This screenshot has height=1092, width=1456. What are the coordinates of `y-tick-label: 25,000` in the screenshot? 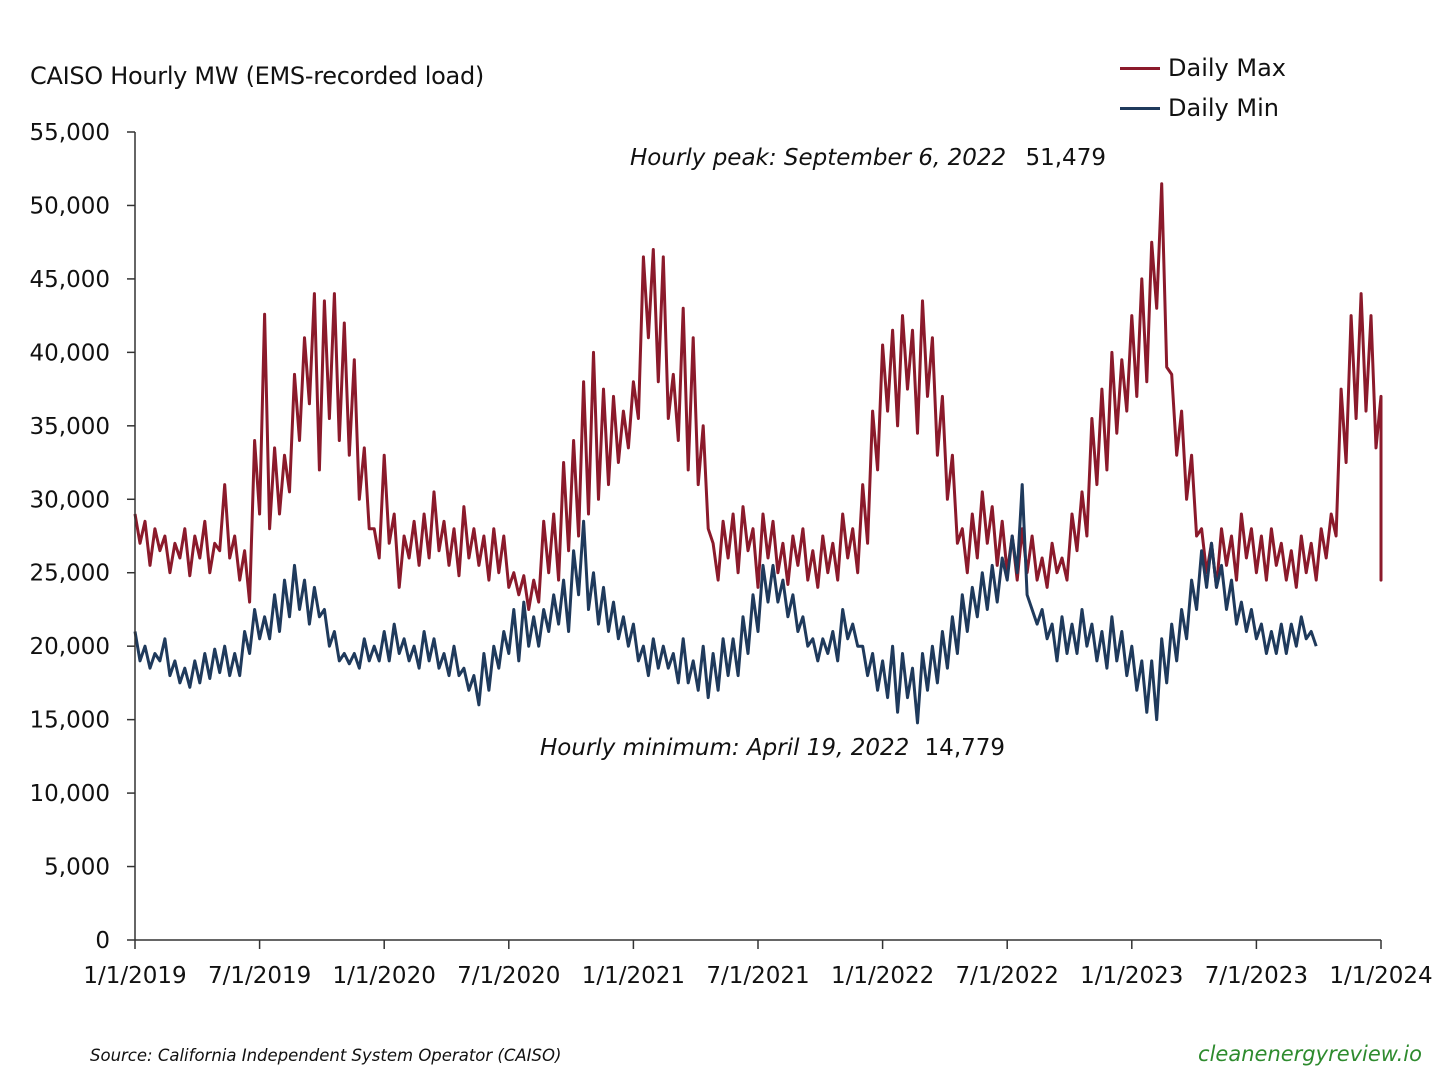 It's located at (70, 574).